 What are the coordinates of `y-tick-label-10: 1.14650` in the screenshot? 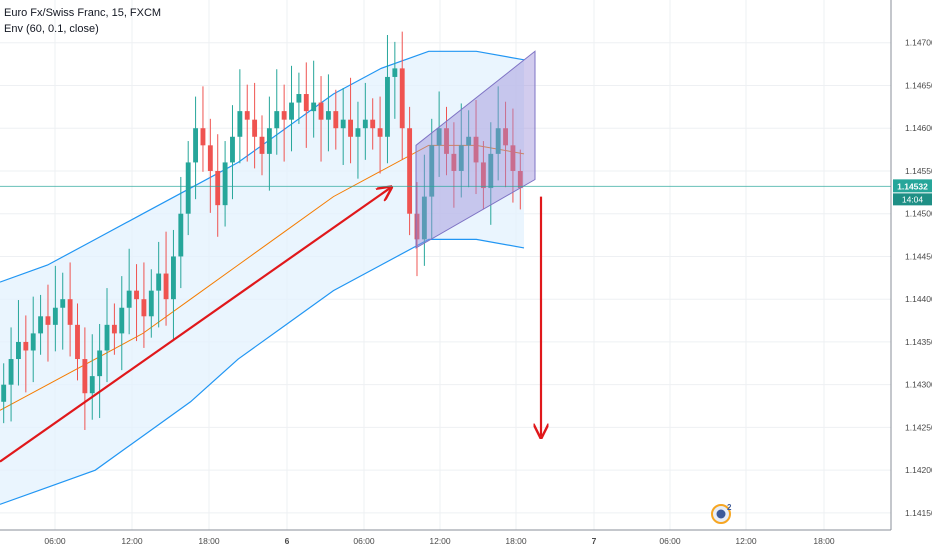 It's located at (918, 85).